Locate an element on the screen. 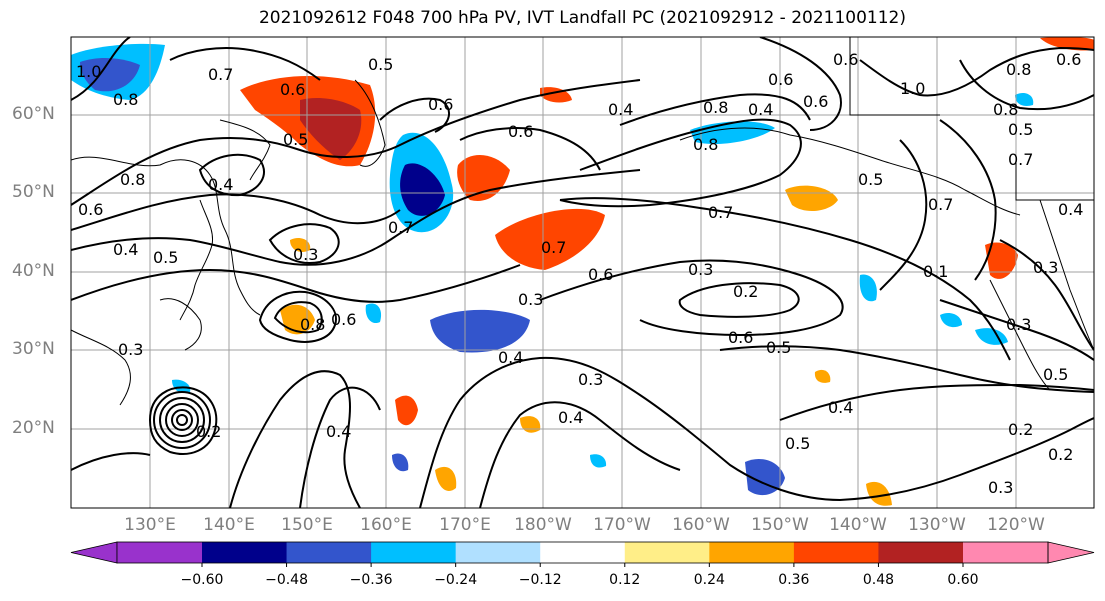 The width and height of the screenshot is (1105, 601). colorbar is located at coordinates (582, 554).